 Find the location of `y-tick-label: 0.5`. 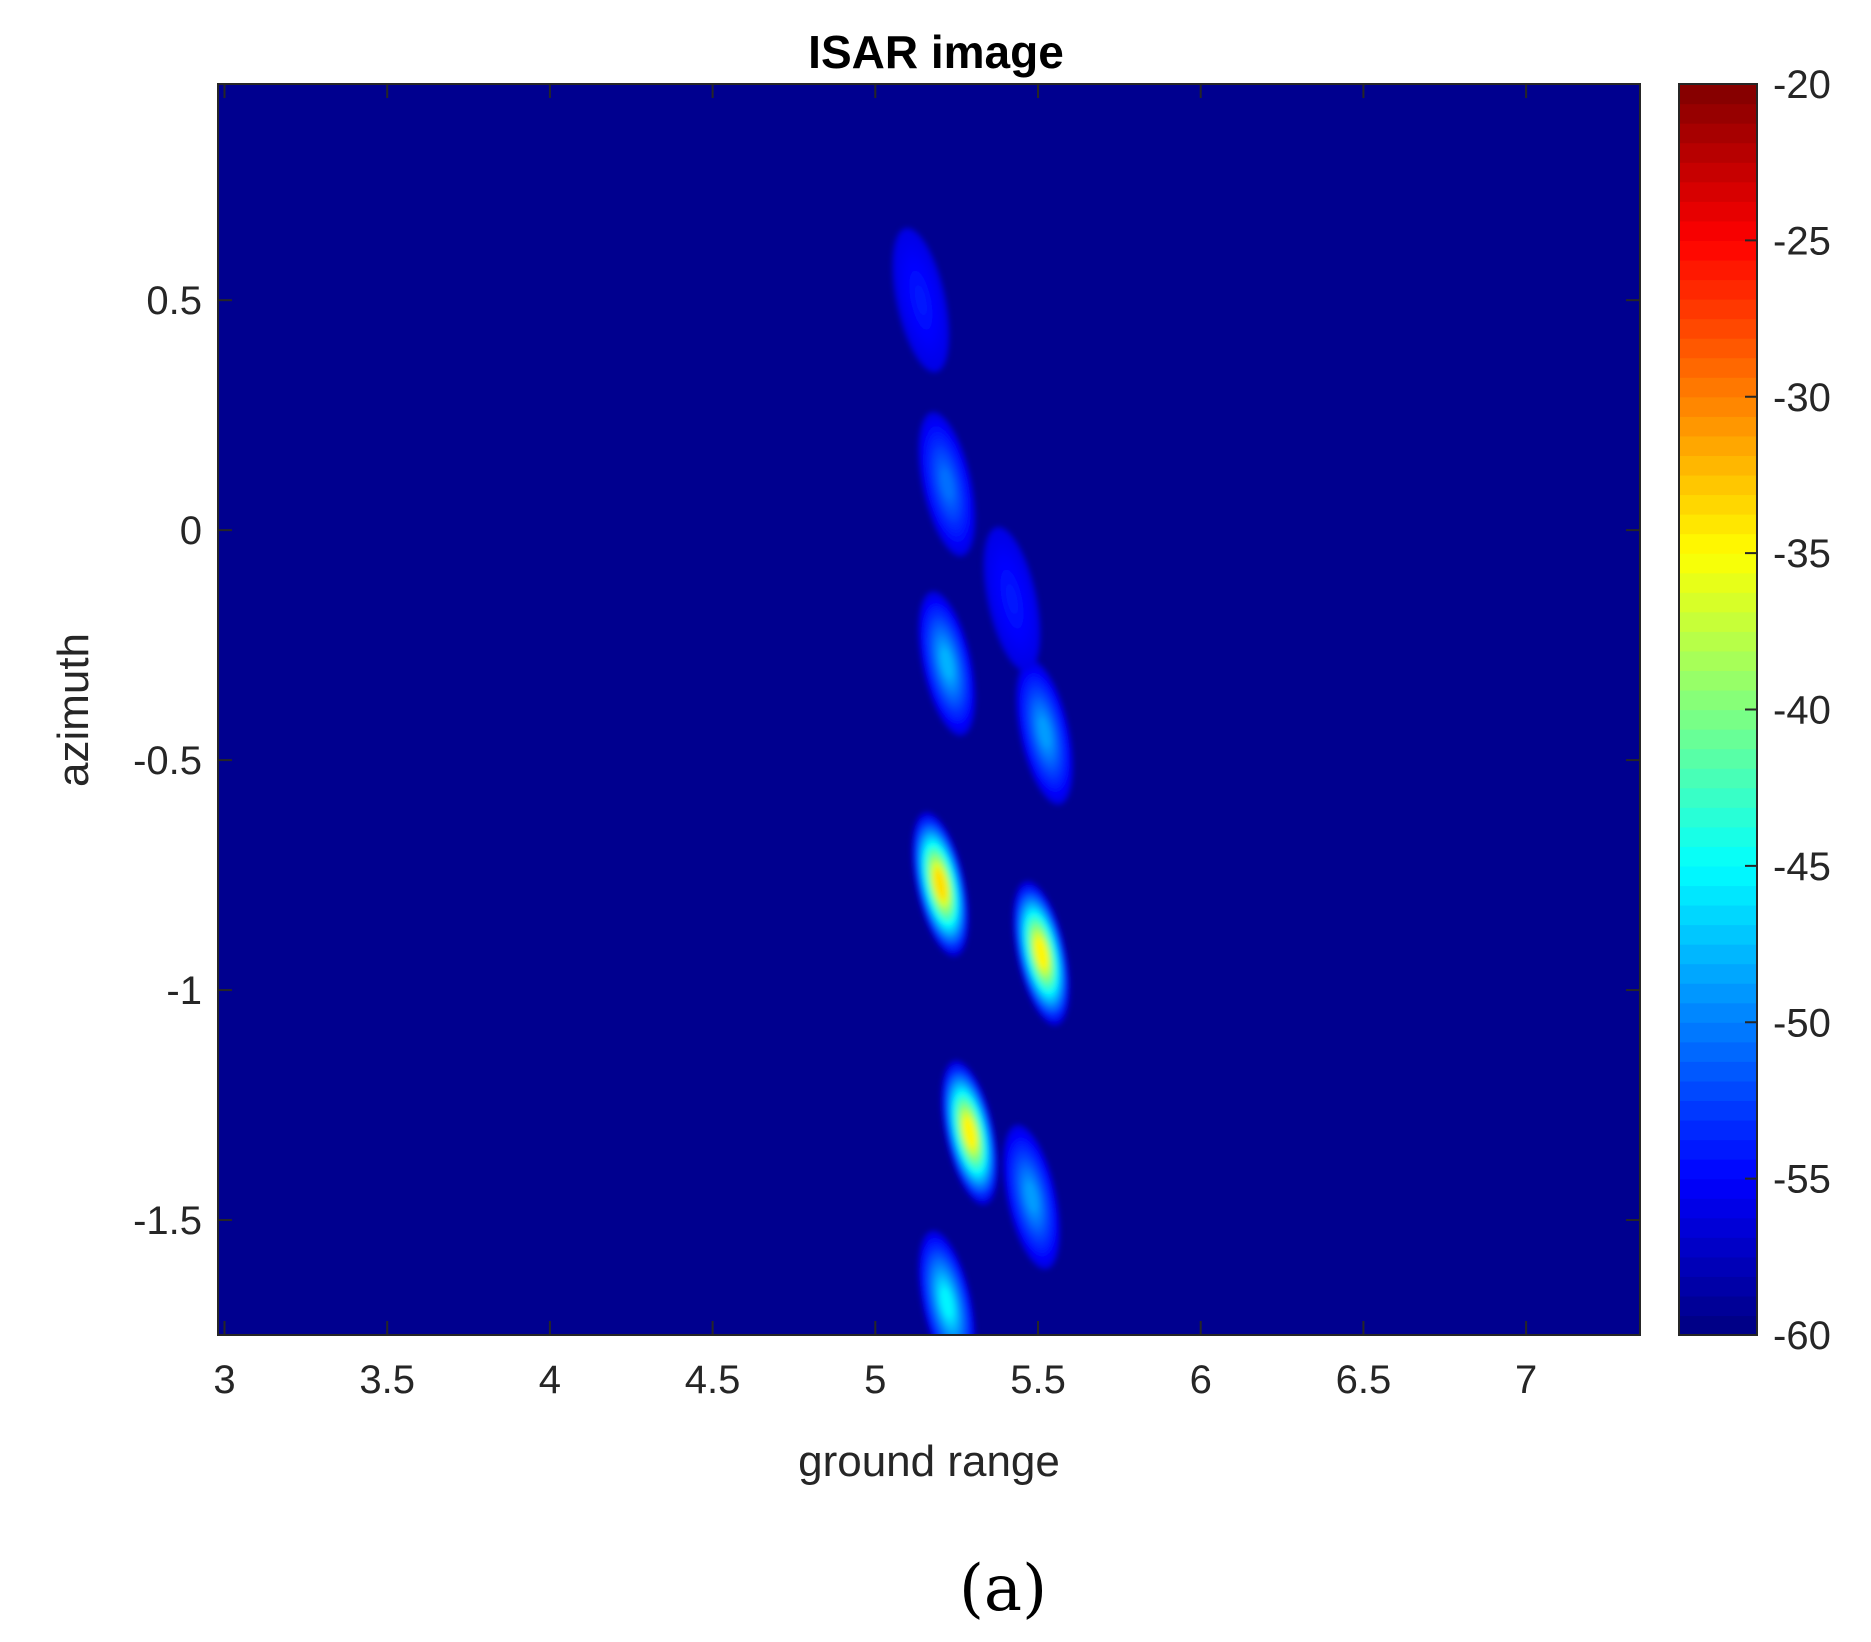

y-tick-label: 0.5 is located at coordinates (174, 301).